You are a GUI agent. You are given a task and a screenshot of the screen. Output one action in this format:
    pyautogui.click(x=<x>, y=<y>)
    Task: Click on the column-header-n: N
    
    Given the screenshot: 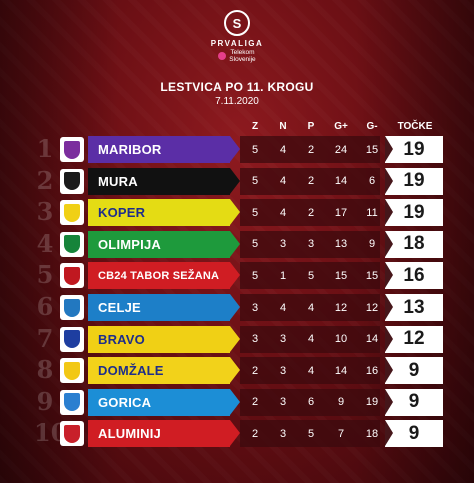 What is the action you would take?
    pyautogui.click(x=283, y=126)
    